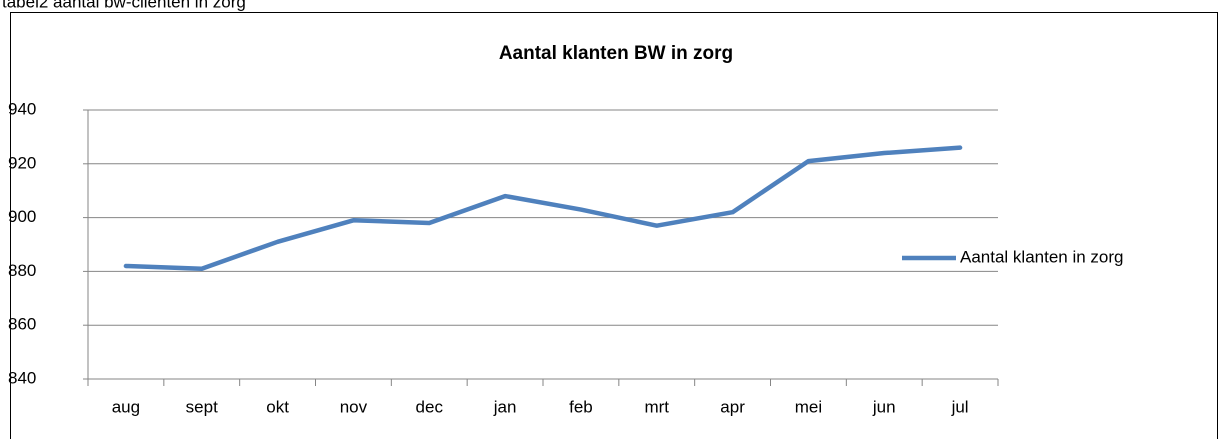  What do you see at coordinates (22, 324) in the screenshot?
I see `y-tick-label: 860` at bounding box center [22, 324].